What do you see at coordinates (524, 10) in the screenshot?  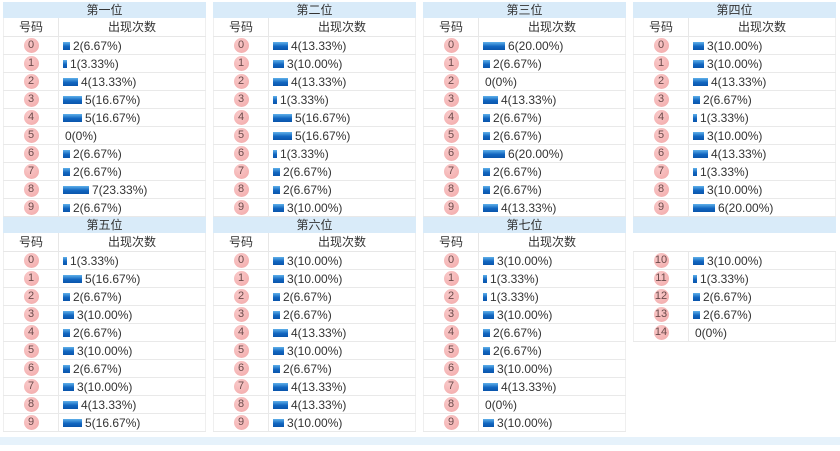 I see `table-title: 第三位` at bounding box center [524, 10].